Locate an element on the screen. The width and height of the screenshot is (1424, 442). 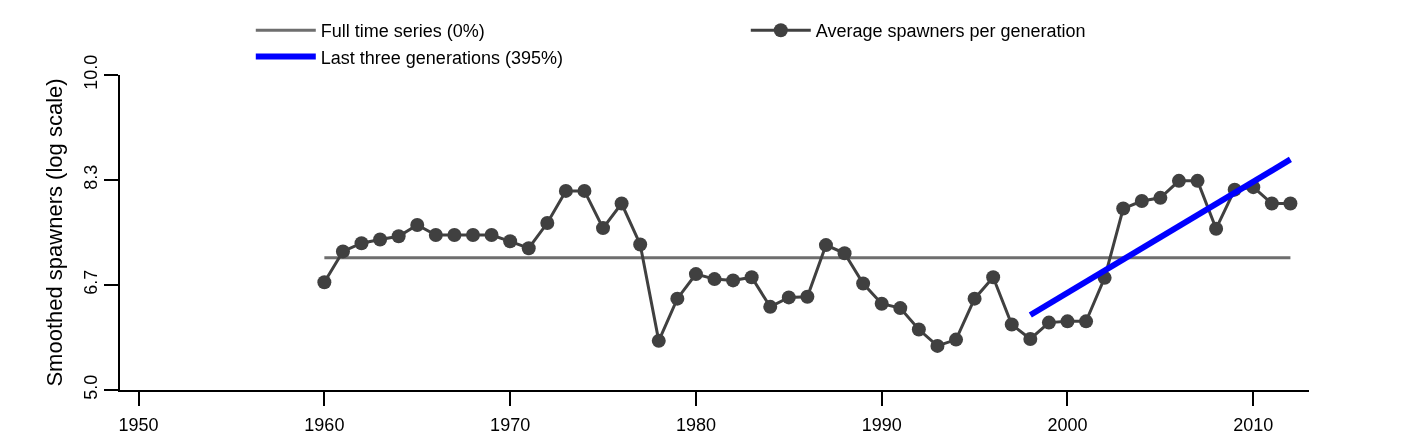
legend-label: Average spawners per generation is located at coordinates (950, 31).